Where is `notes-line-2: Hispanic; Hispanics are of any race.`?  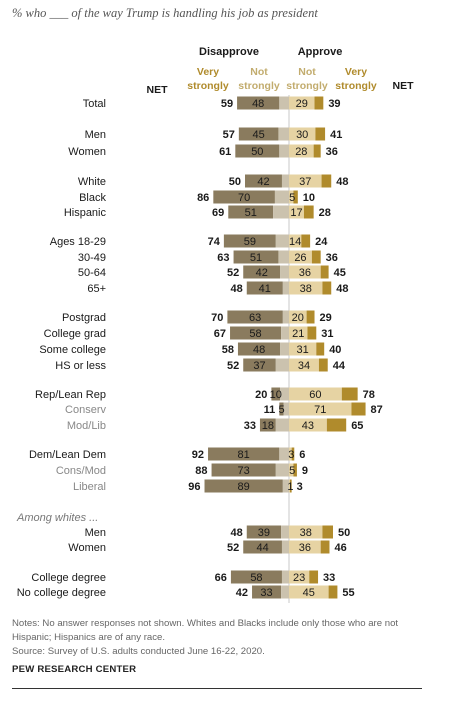 notes-line-2: Hispanic; Hispanics are of any race. is located at coordinates (89, 637).